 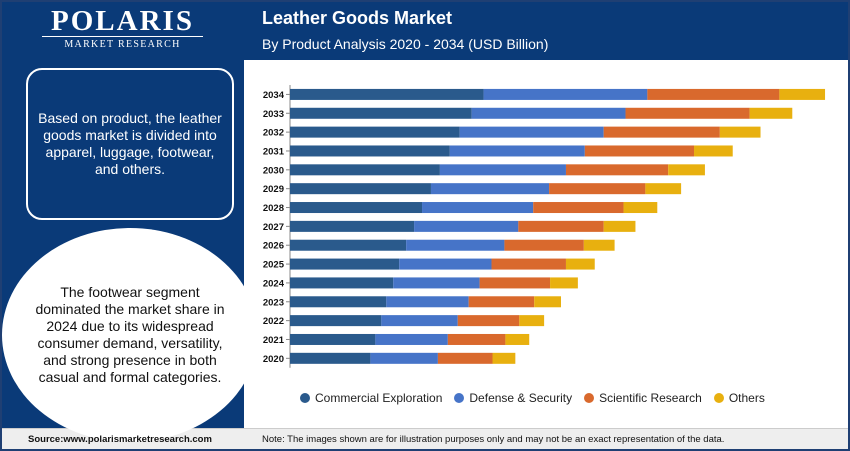 I want to click on bar-segment-scientific-research-2021, so click(x=476, y=339).